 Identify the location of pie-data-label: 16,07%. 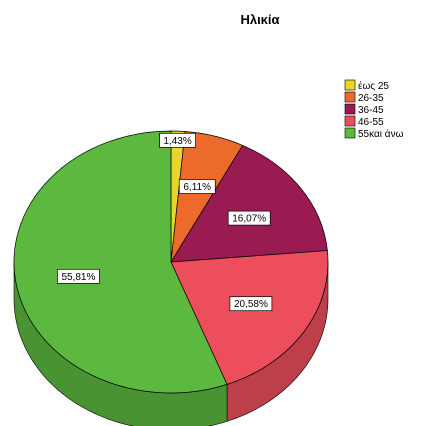
(249, 218).